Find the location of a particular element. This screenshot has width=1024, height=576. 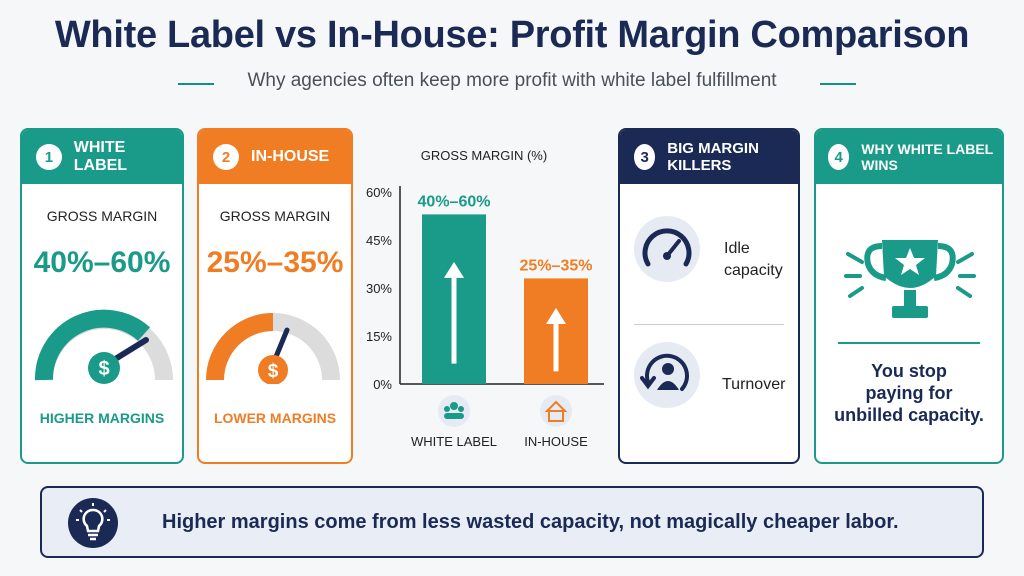

y-tick-label: 0% is located at coordinates (382, 384).